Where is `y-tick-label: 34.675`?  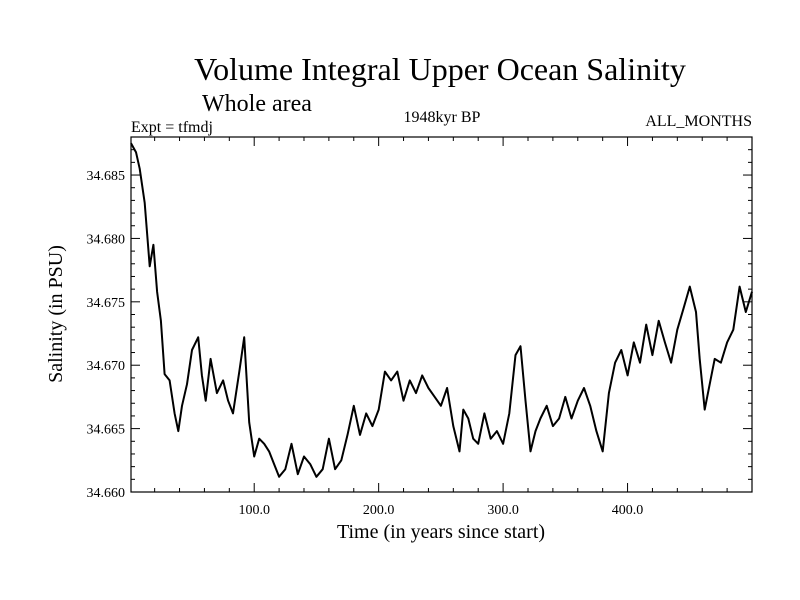 y-tick-label: 34.675 is located at coordinates (106, 303).